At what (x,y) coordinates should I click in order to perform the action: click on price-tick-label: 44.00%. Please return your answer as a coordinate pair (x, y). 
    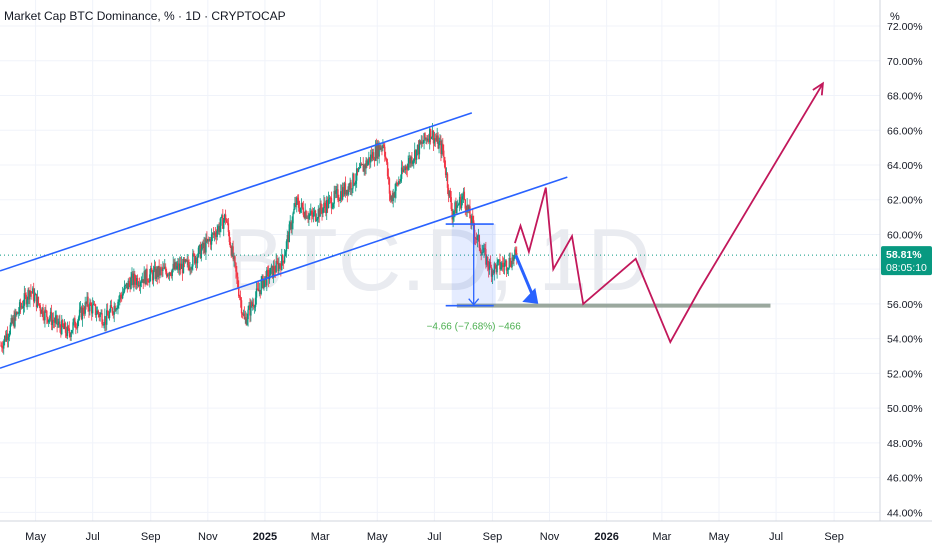
    Looking at the image, I should click on (905, 513).